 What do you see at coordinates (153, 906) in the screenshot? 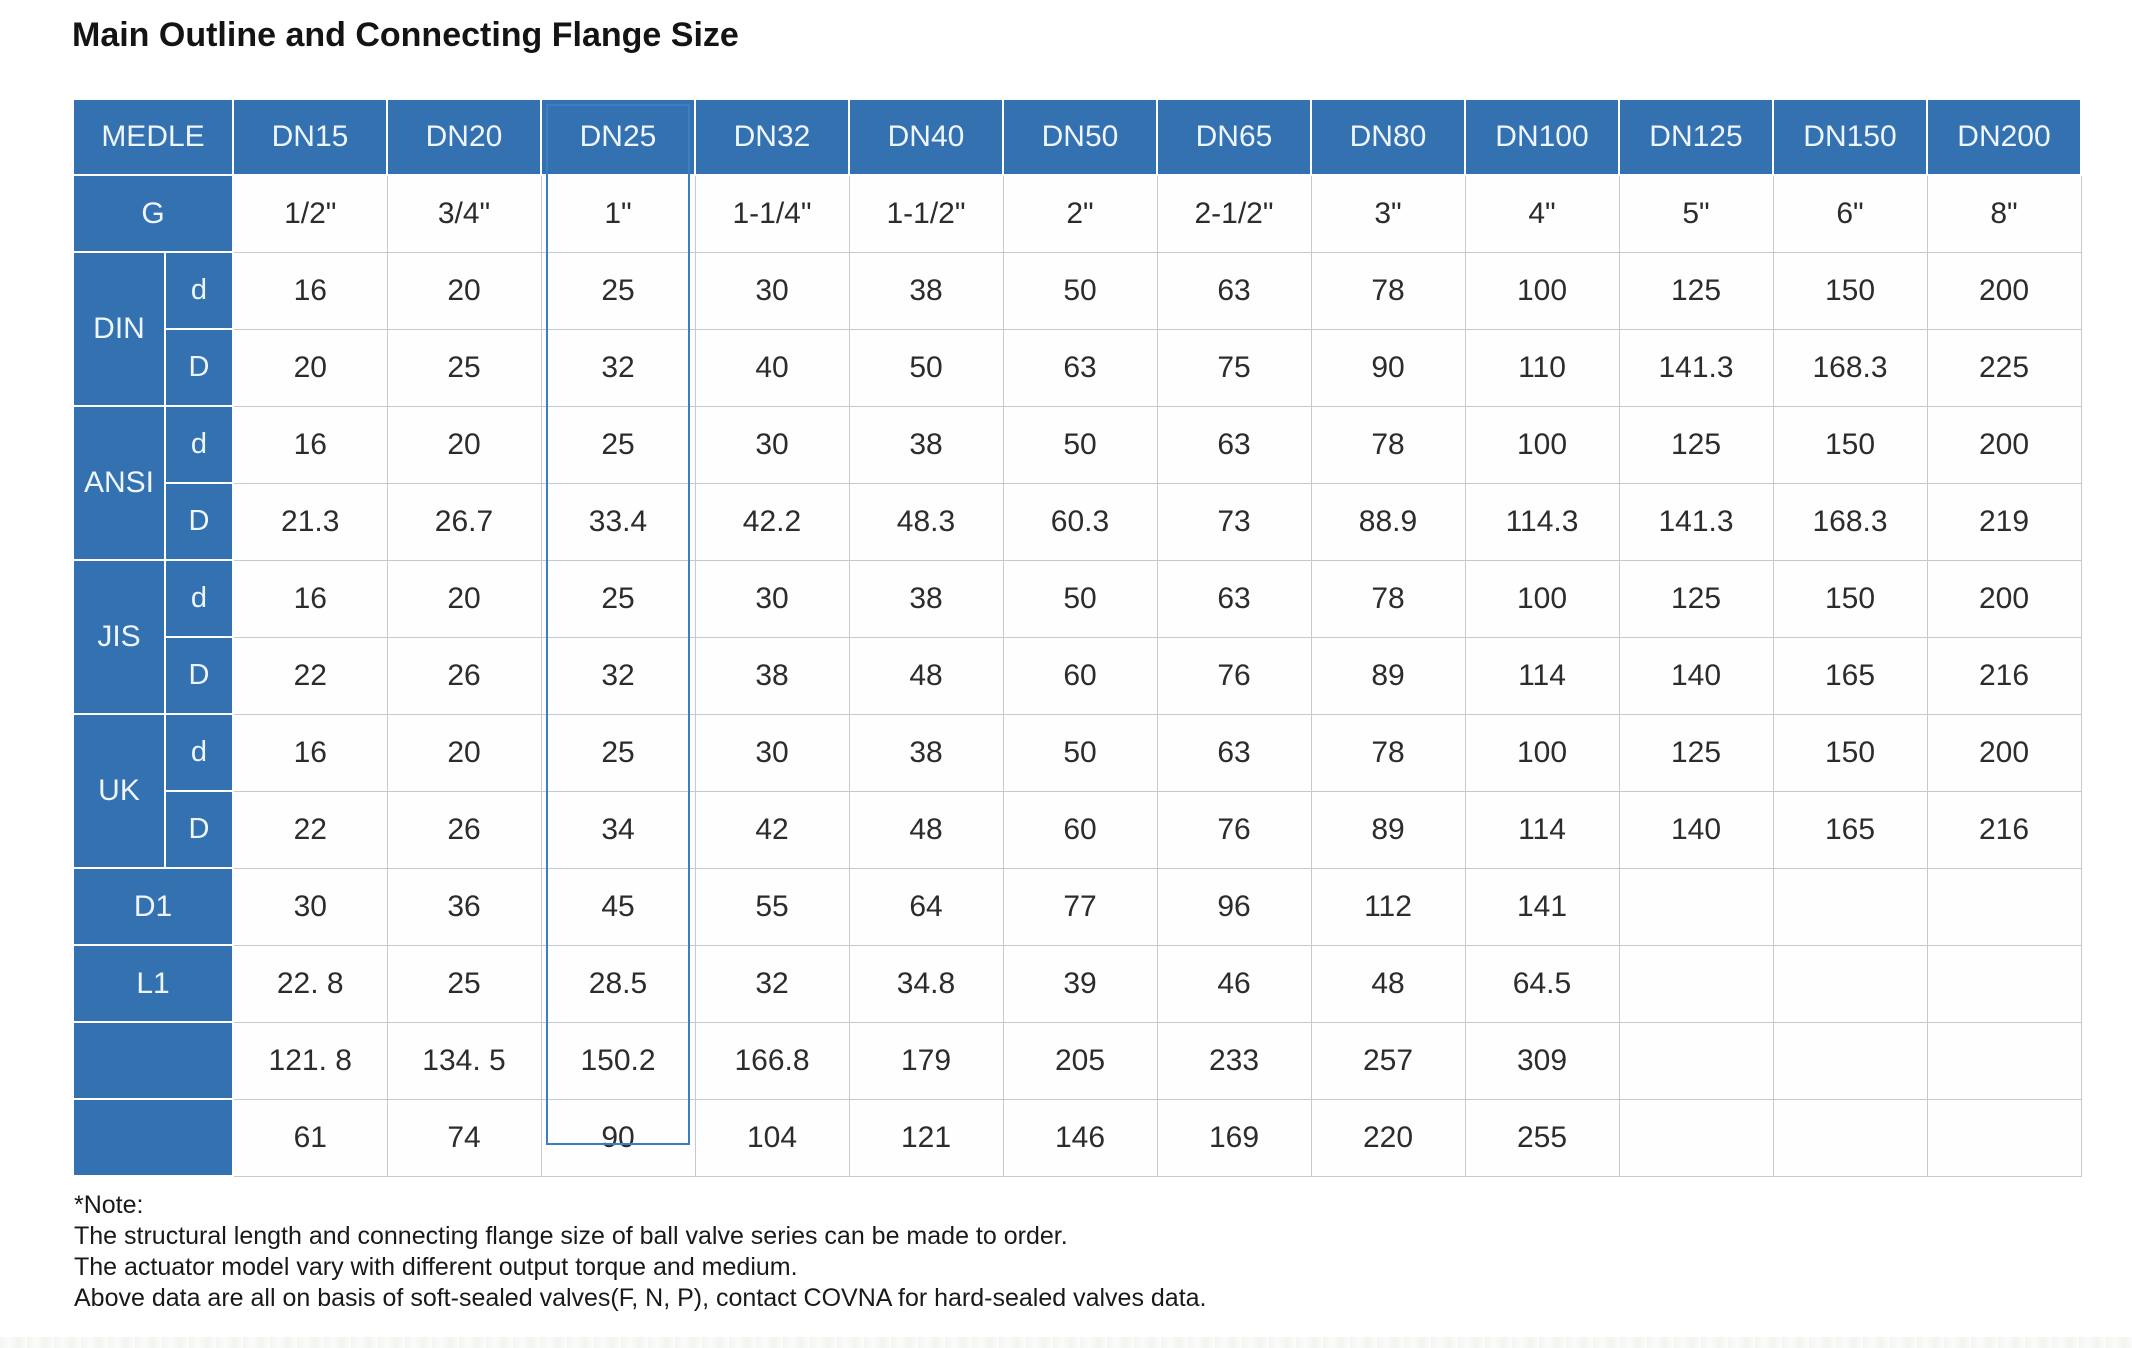
I see `row-label-d1: D1` at bounding box center [153, 906].